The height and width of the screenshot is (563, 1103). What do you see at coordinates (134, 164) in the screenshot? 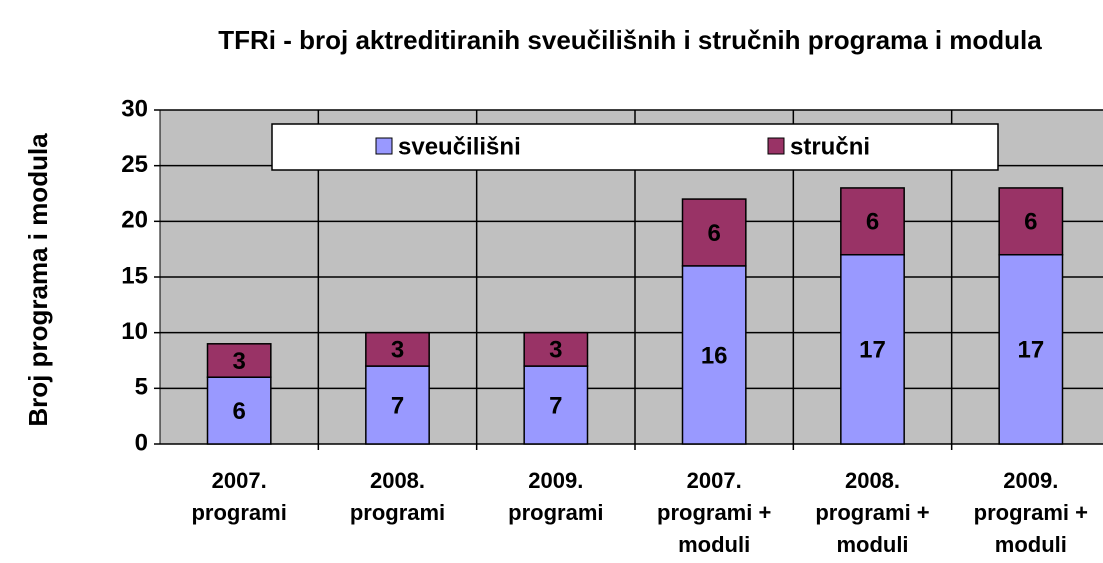
I see `y-tick-label: 25` at bounding box center [134, 164].